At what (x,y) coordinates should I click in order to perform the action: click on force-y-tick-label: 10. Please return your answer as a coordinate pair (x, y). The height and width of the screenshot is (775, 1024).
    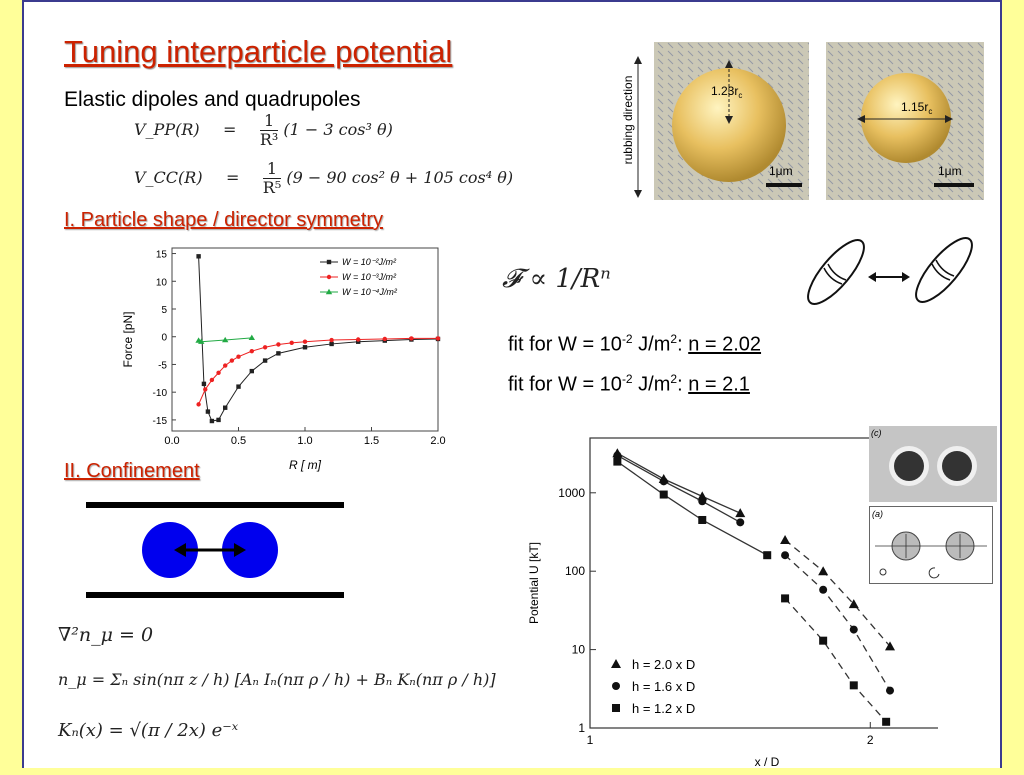
    Looking at the image, I should click on (162, 282).